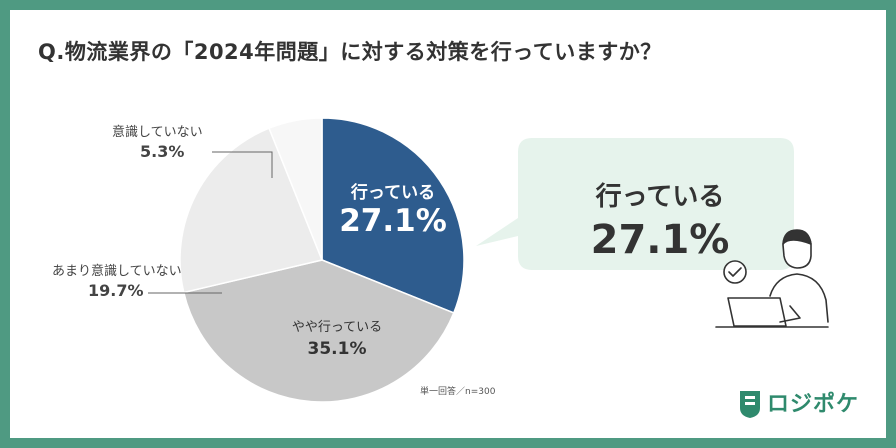  Describe the element at coordinates (337, 349) in the screenshot. I see `label-somewhat-doing-value: 35.1%` at that location.